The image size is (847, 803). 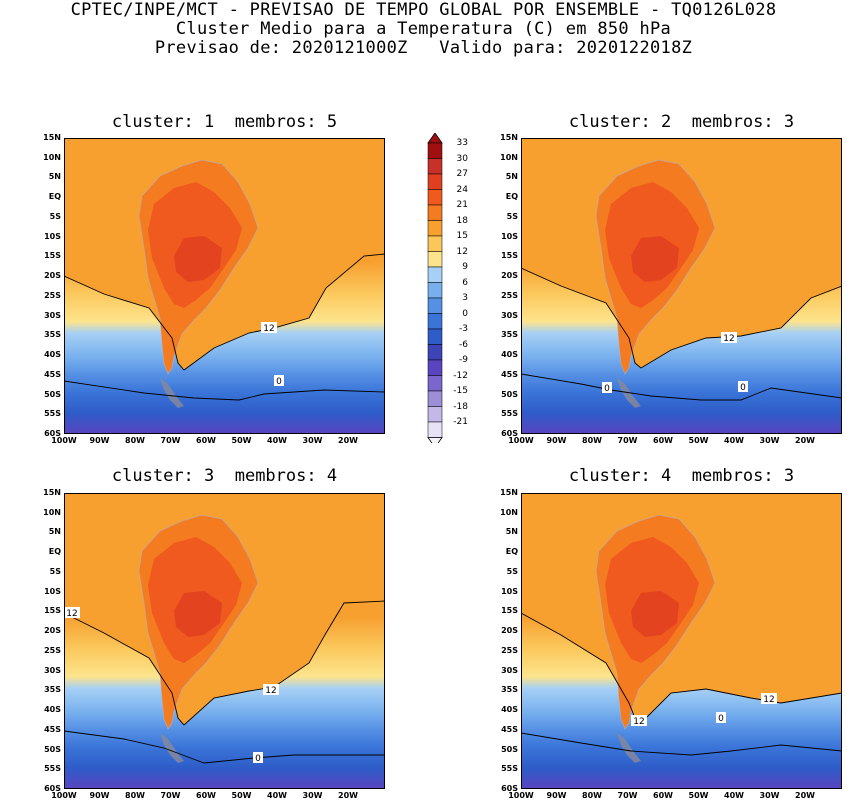 I want to click on colorbar-level: -21, so click(x=460, y=422).